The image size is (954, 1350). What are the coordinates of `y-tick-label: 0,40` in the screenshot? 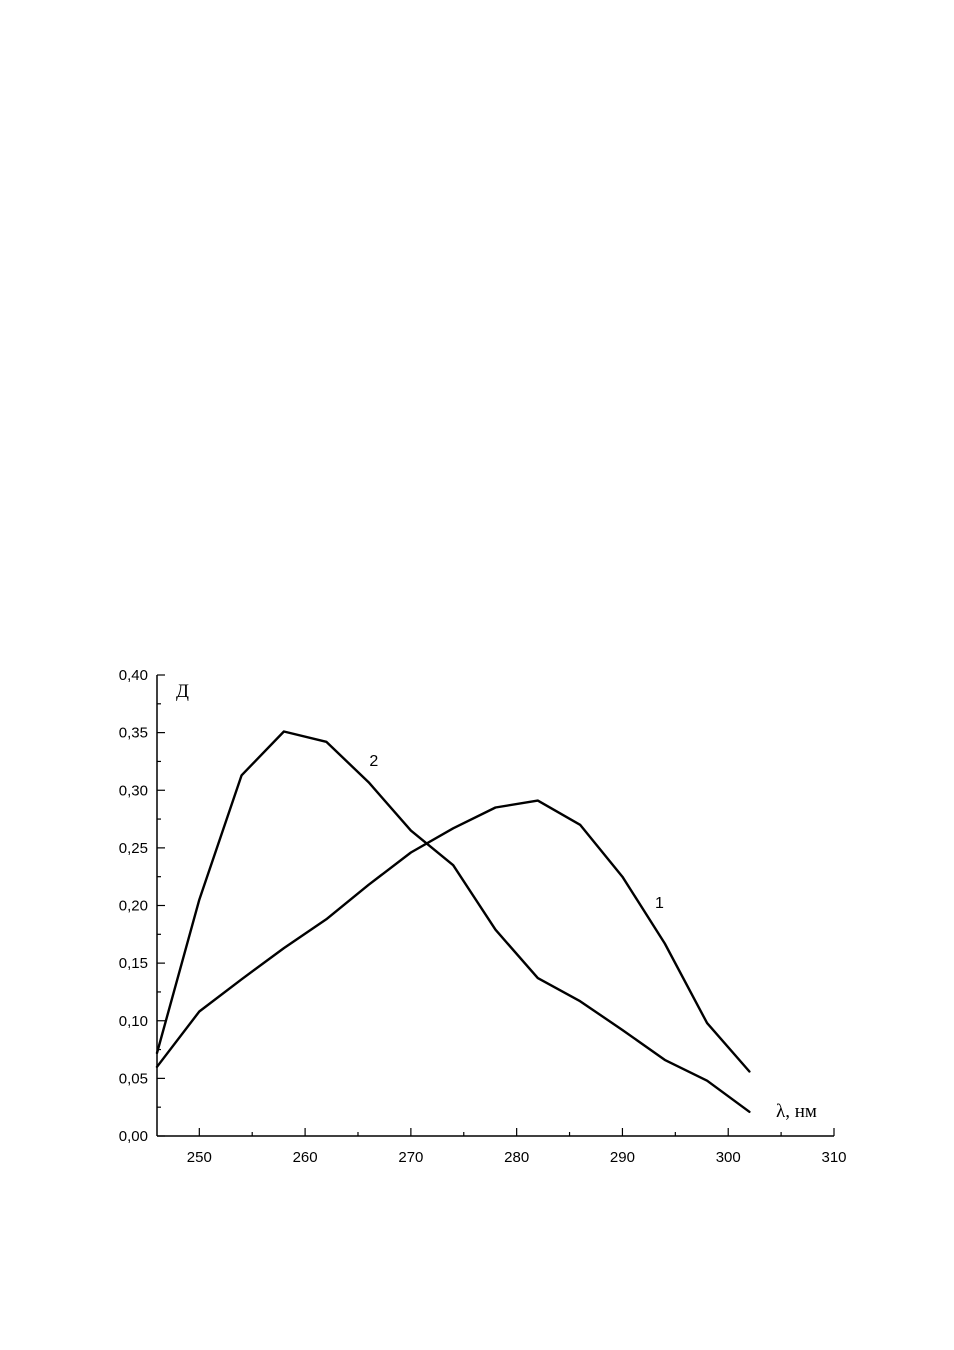 It's located at (133, 675).